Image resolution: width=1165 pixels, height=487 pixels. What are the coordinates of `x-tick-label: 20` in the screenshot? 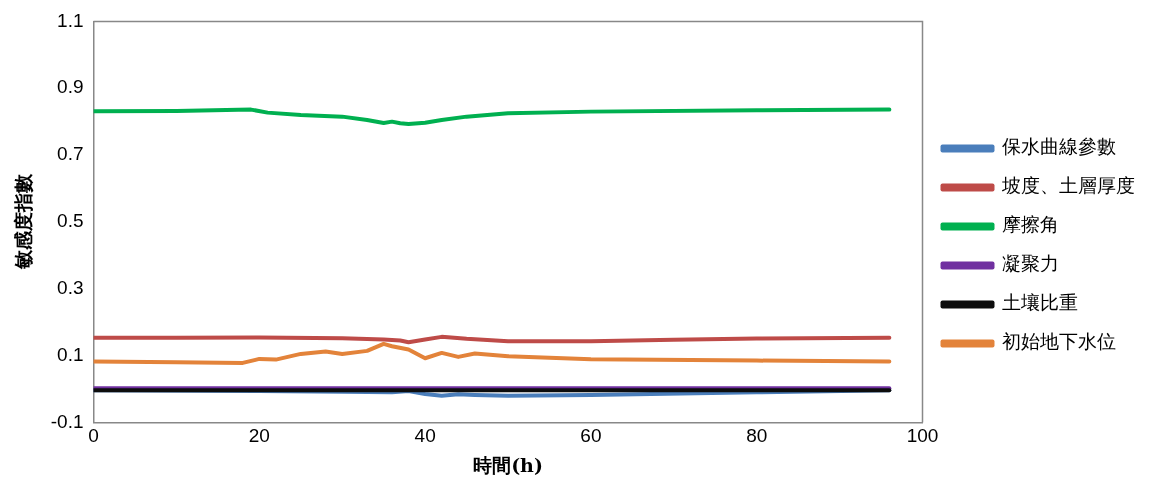 It's located at (259, 436).